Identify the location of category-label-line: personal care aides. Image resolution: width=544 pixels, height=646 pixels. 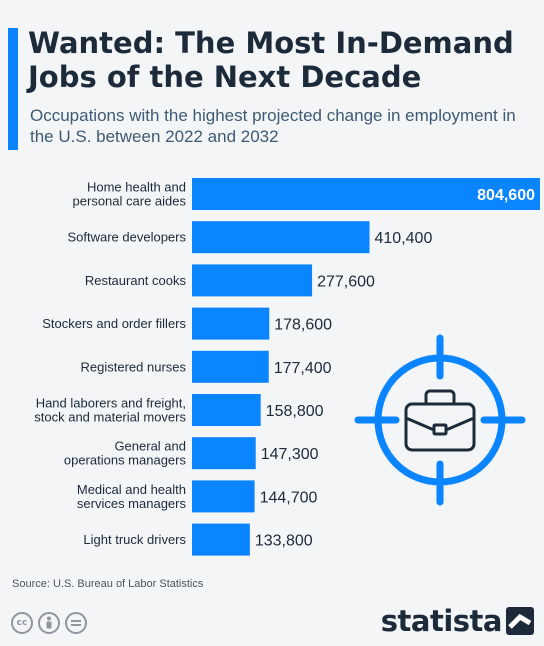
(130, 201).